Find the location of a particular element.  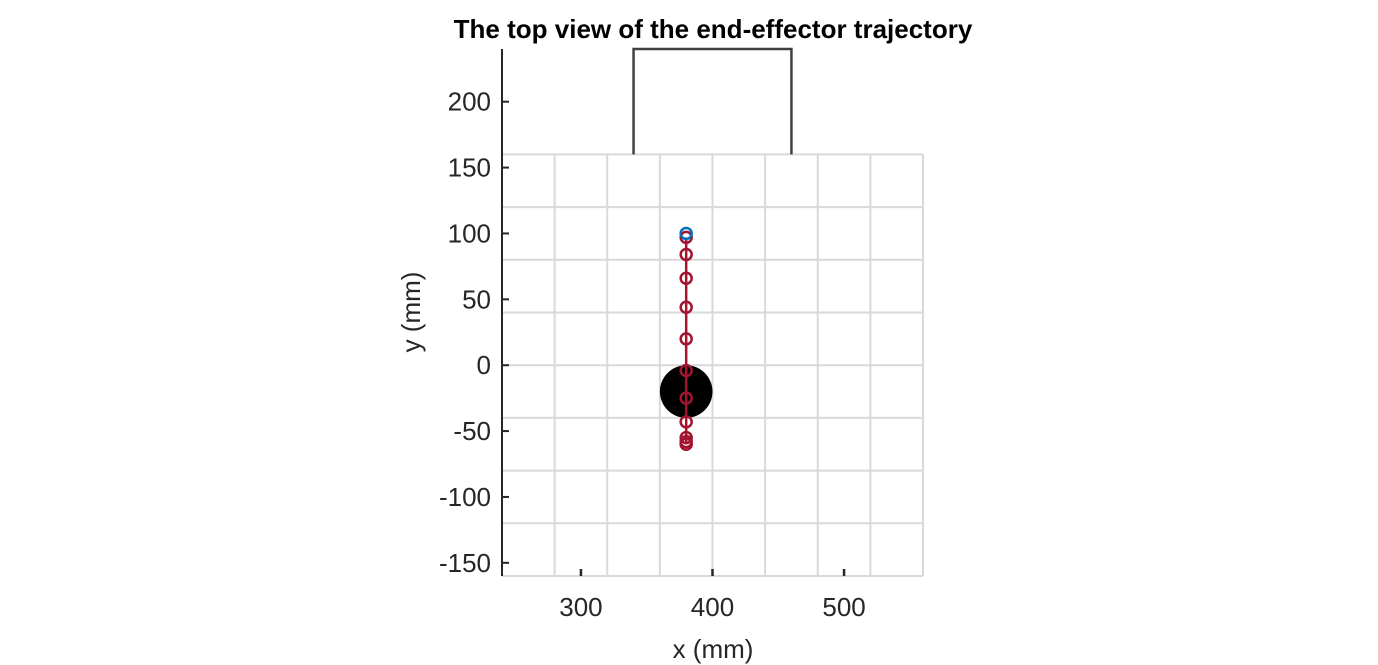

rectangle-outline is located at coordinates (712, 101).